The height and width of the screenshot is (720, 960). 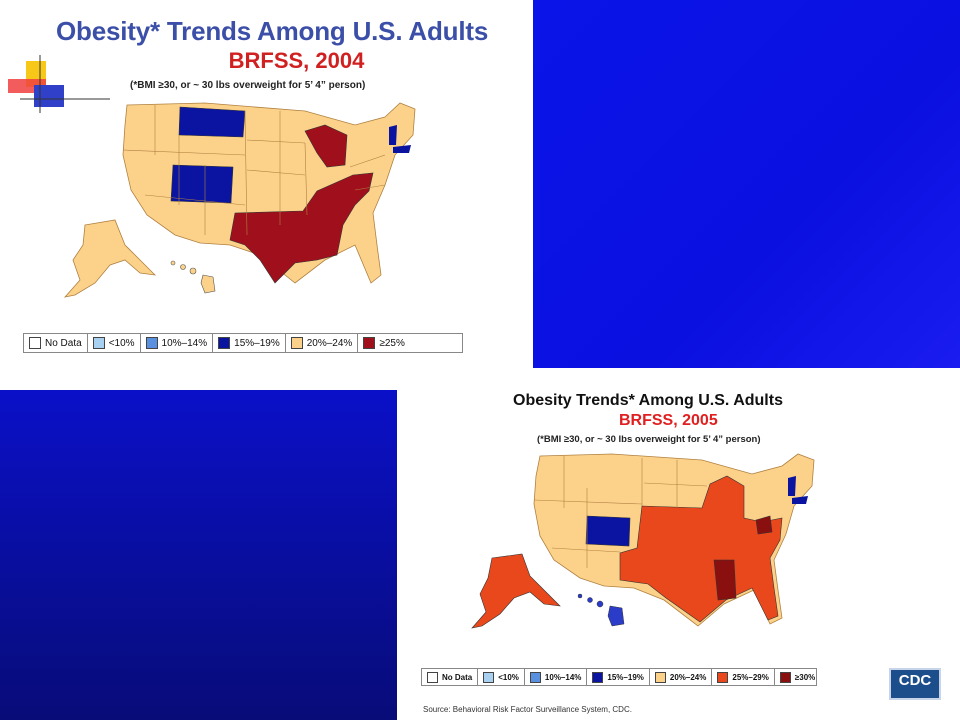 I want to click on legend-2004-item-lt10: <10%, so click(x=114, y=343).